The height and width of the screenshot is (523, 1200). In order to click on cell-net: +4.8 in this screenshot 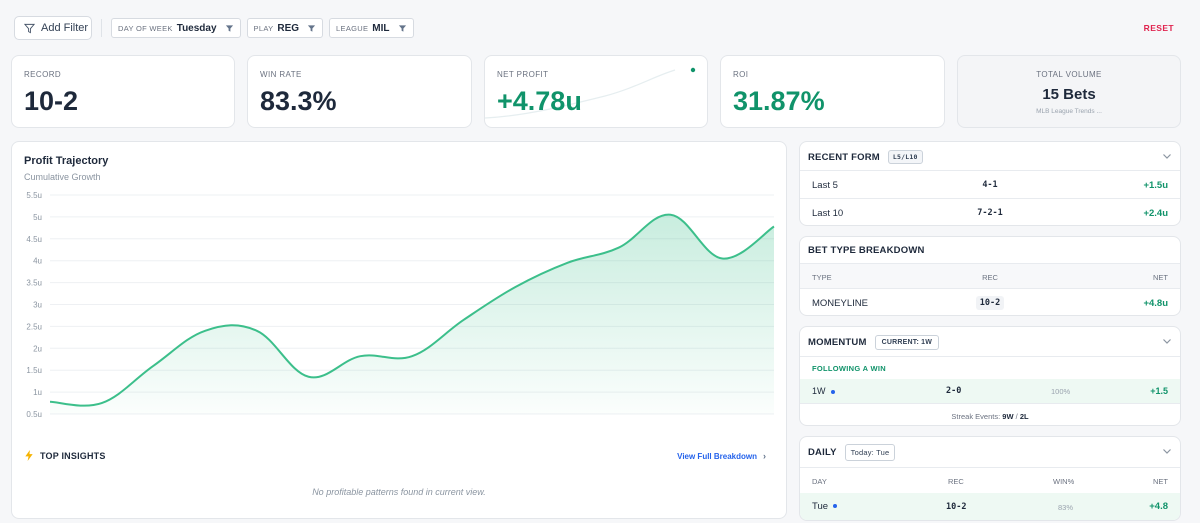, I will do `click(1158, 506)`.